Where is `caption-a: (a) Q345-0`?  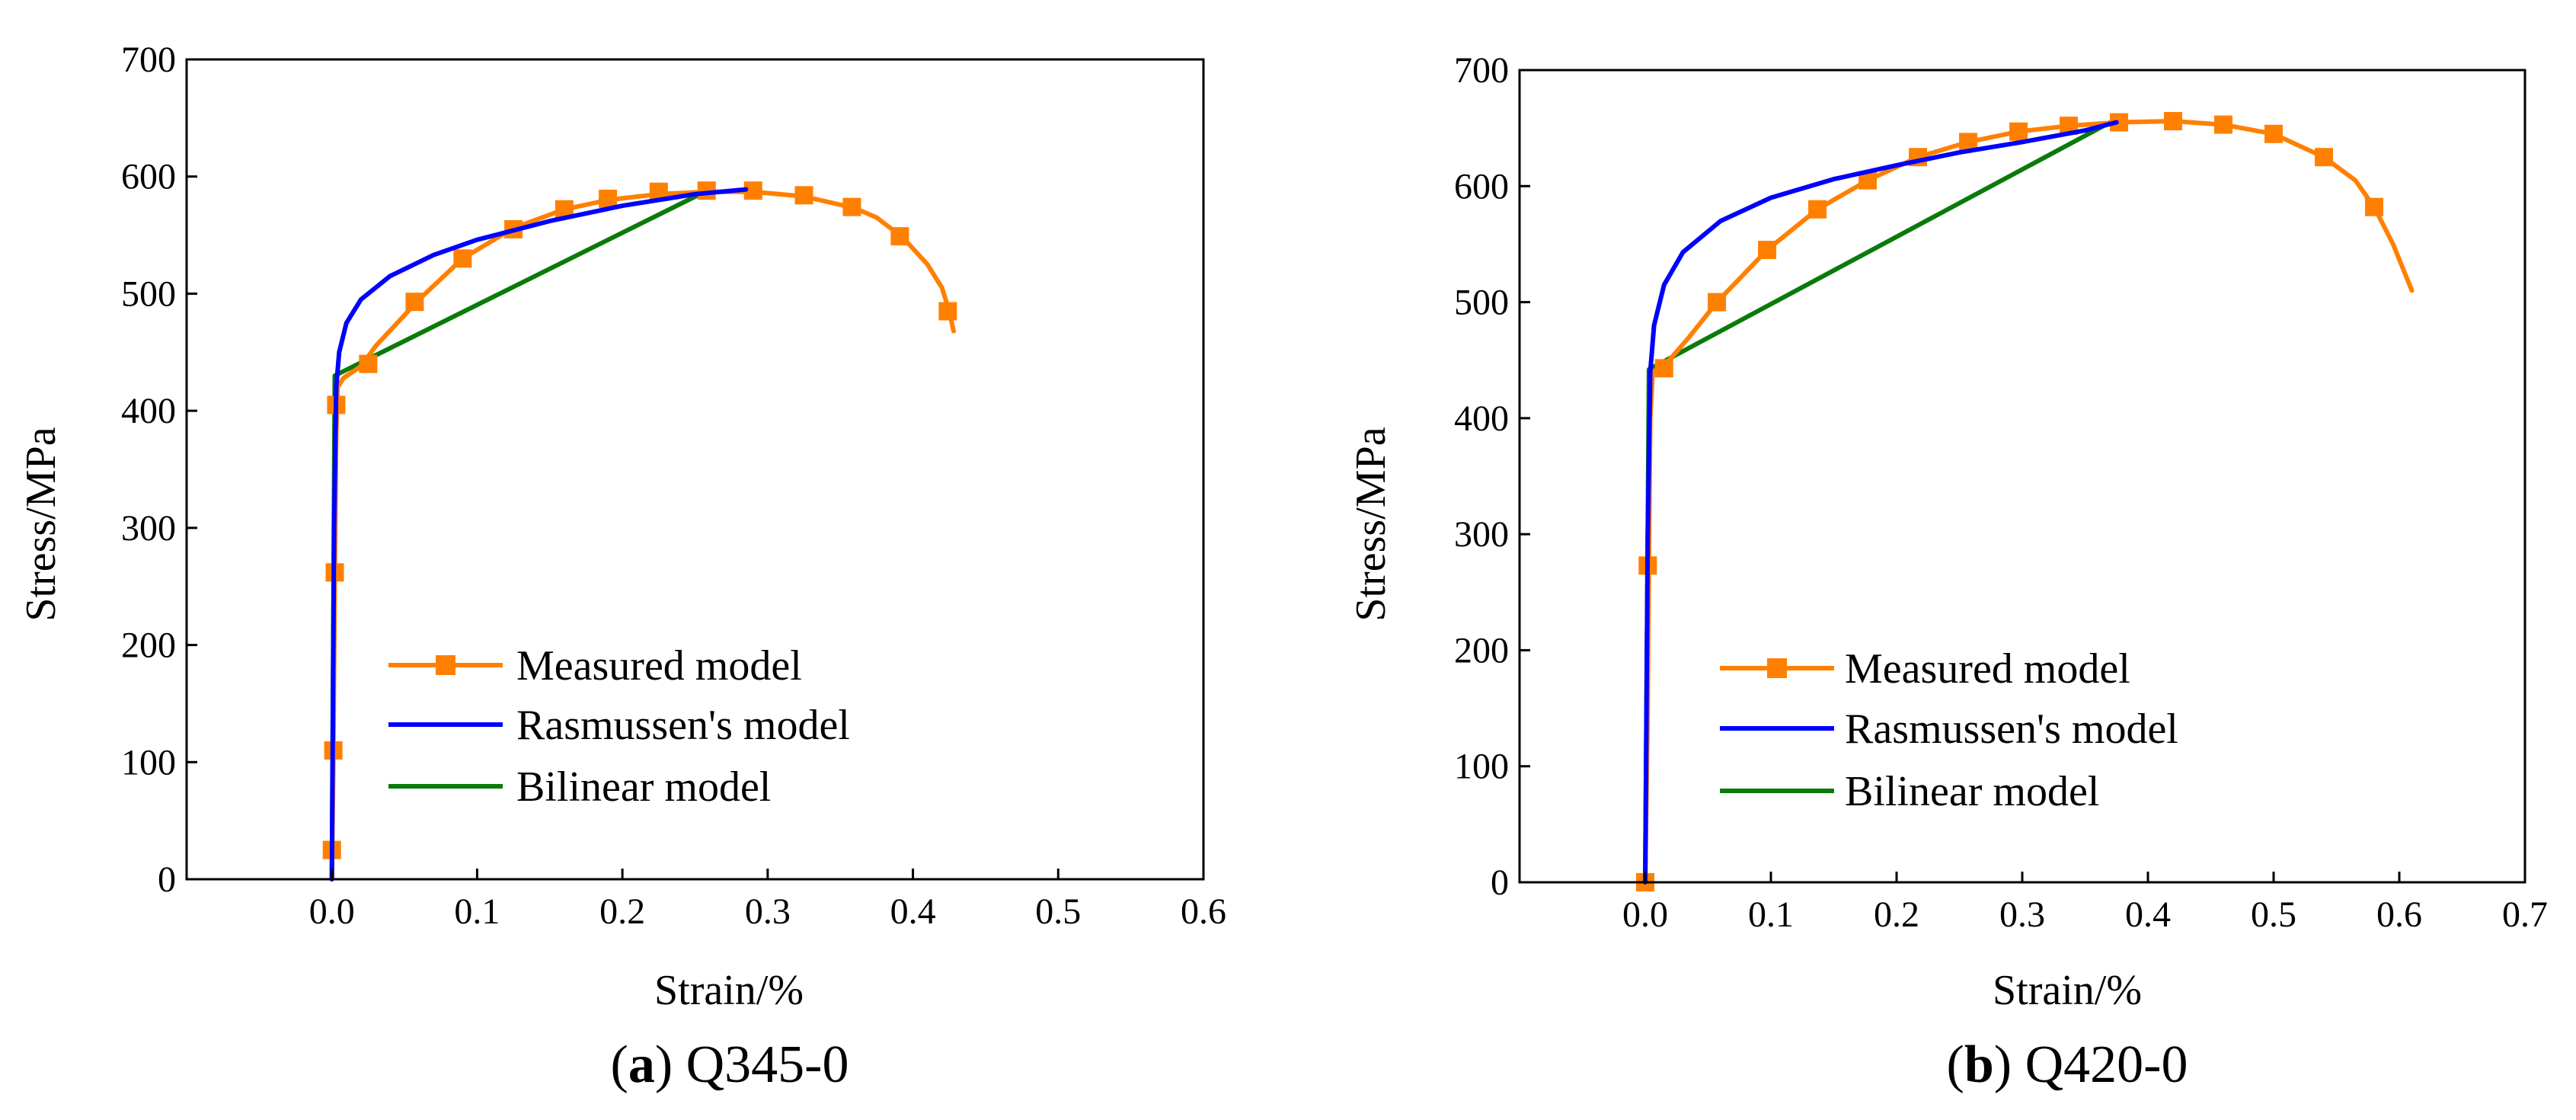
caption-a: (a) Q345-0 is located at coordinates (730, 1064).